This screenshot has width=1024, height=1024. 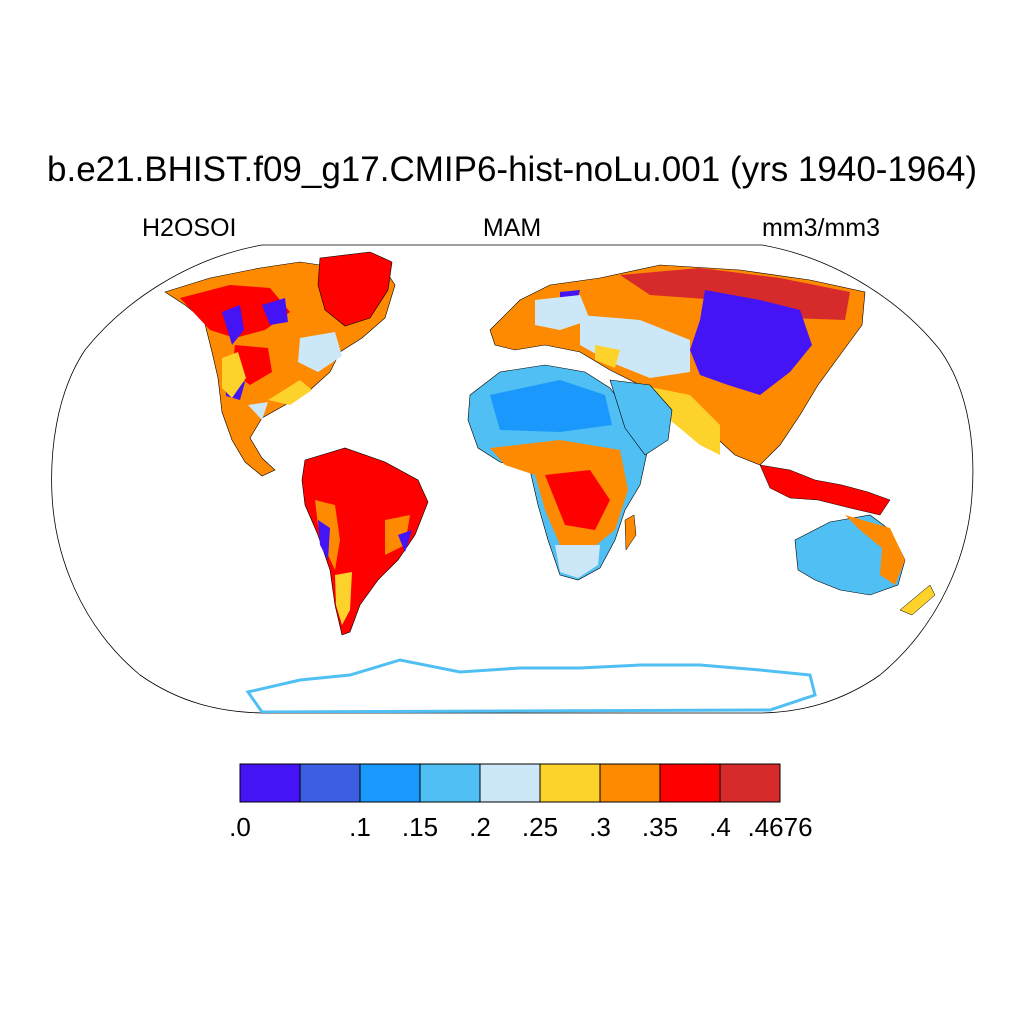 What do you see at coordinates (875, 550) in the screenshot?
I see `australia-rim` at bounding box center [875, 550].